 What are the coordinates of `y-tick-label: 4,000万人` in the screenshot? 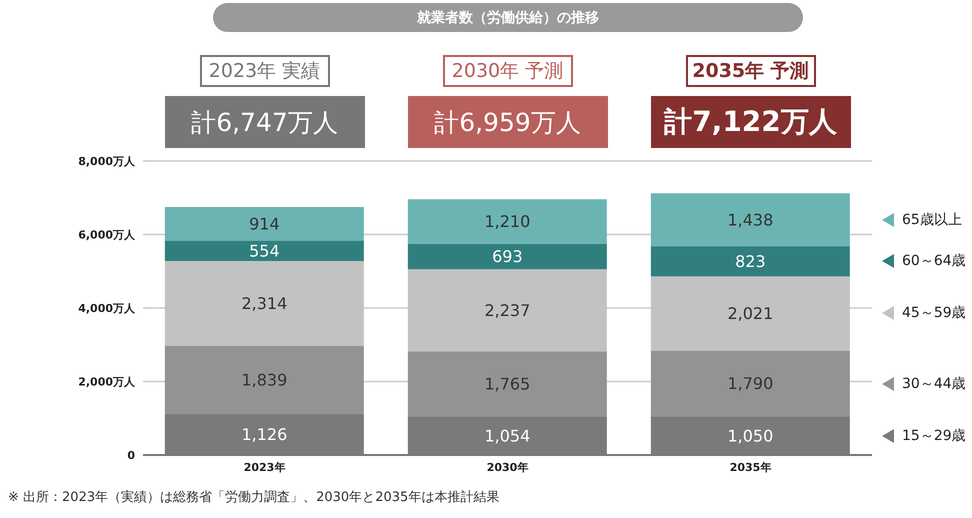 It's located at (107, 308).